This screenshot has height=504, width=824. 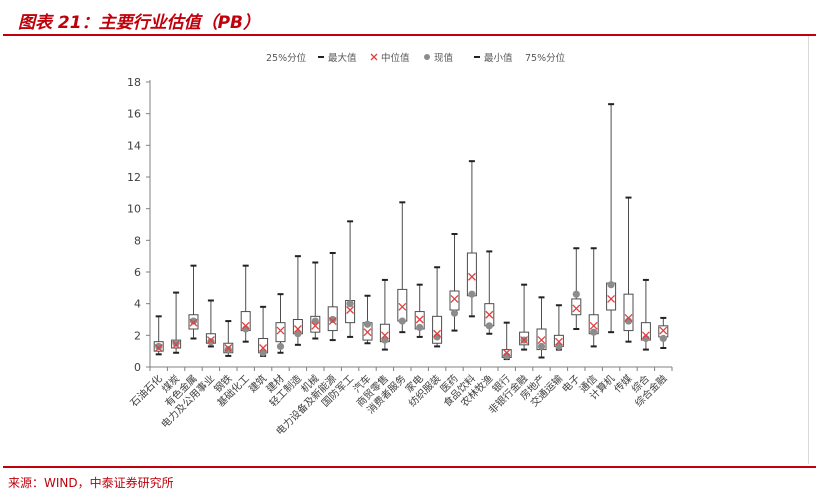 I want to click on legend-item: 最大值, so click(x=337, y=58).